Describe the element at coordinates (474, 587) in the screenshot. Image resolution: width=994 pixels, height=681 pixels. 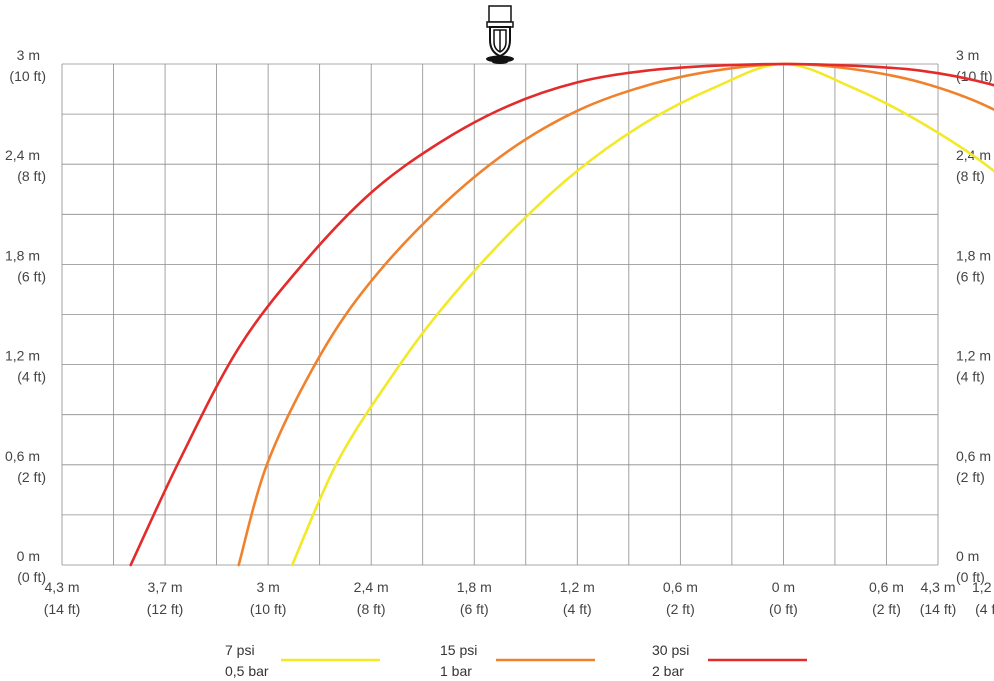
I see `x-tick-label: 1,8 m` at that location.